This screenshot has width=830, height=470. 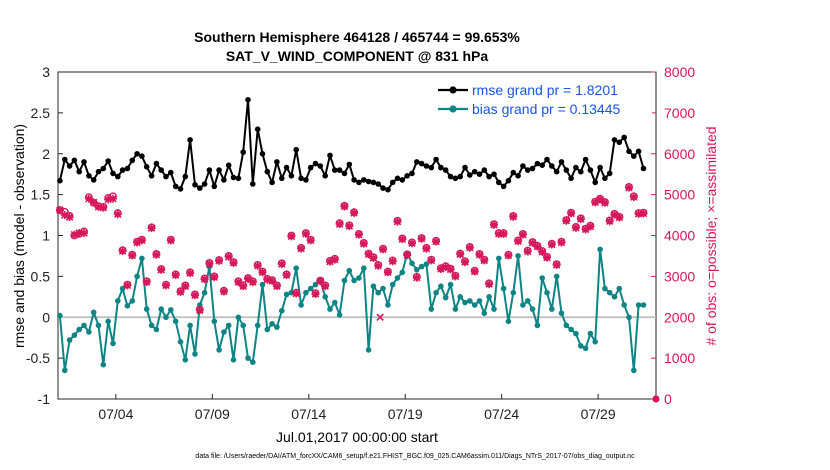 I want to click on legend-box, so click(x=542, y=100).